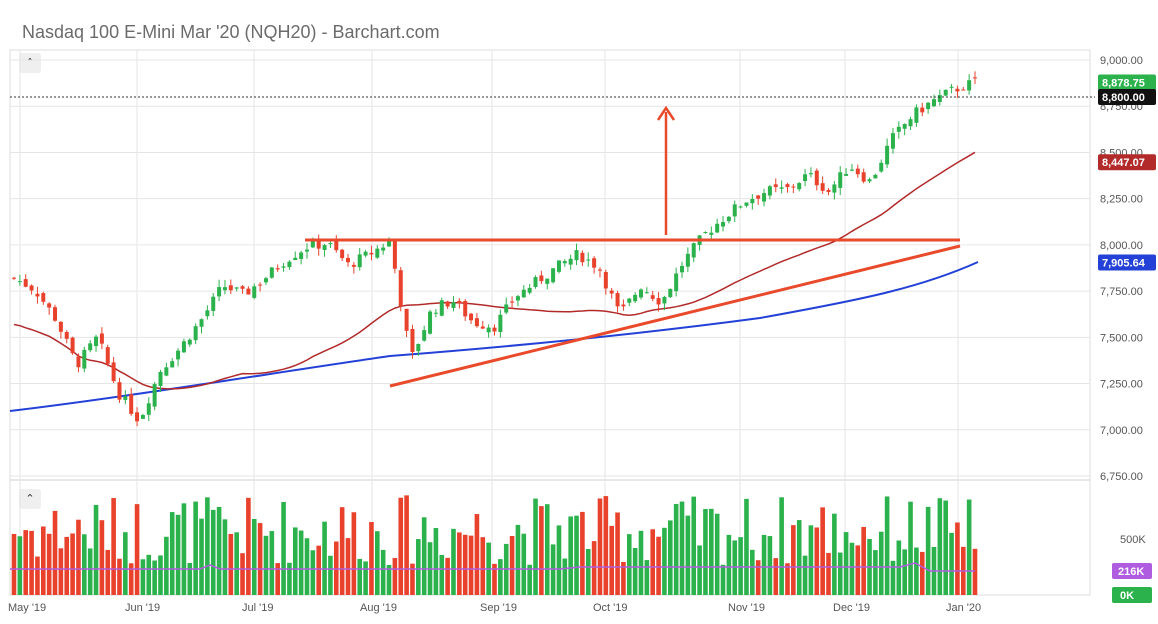  I want to click on volume-collapse-icon: ⌃, so click(30, 499).